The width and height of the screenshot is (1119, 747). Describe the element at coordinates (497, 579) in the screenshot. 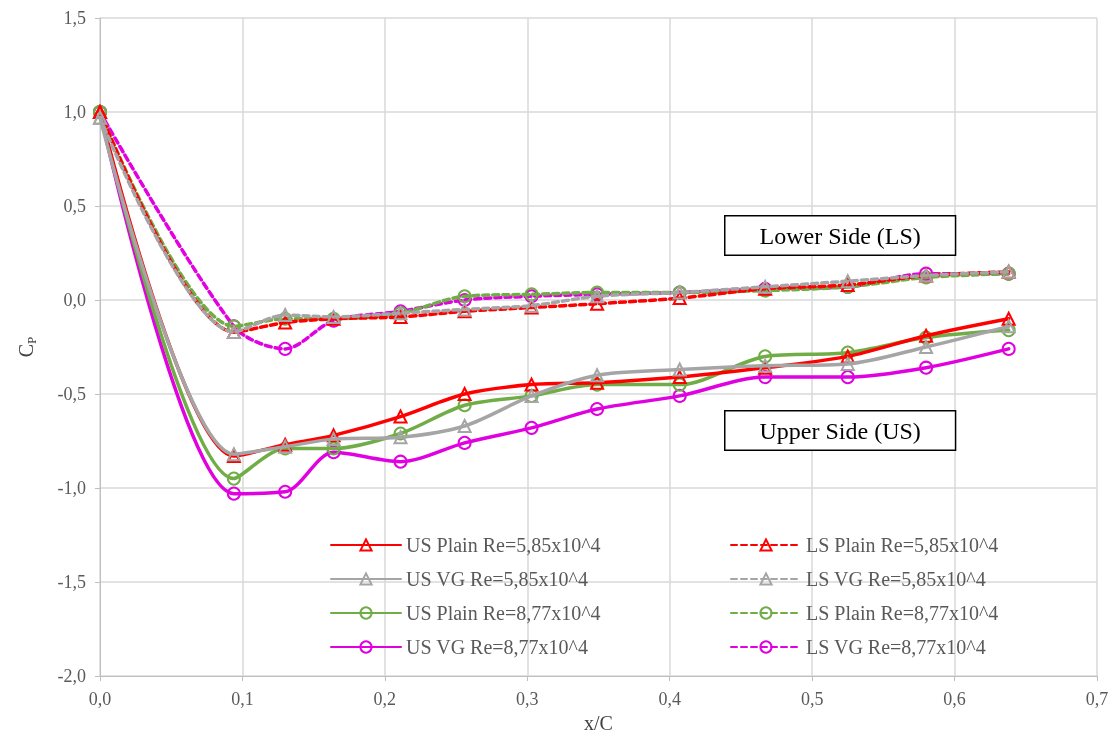

I see `legend-label: US VG Re=5,85x10^4` at that location.